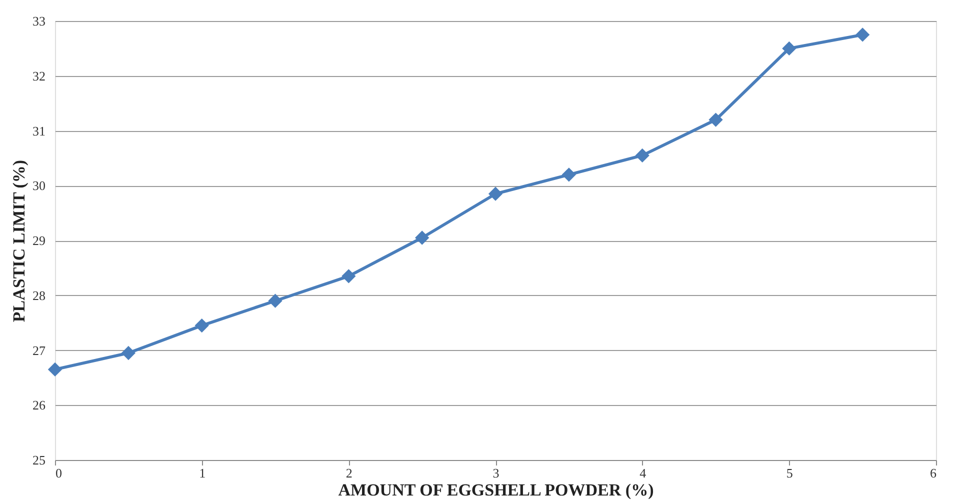 The image size is (957, 503). Describe the element at coordinates (39, 21) in the screenshot. I see `y-tick-label: 33` at that location.